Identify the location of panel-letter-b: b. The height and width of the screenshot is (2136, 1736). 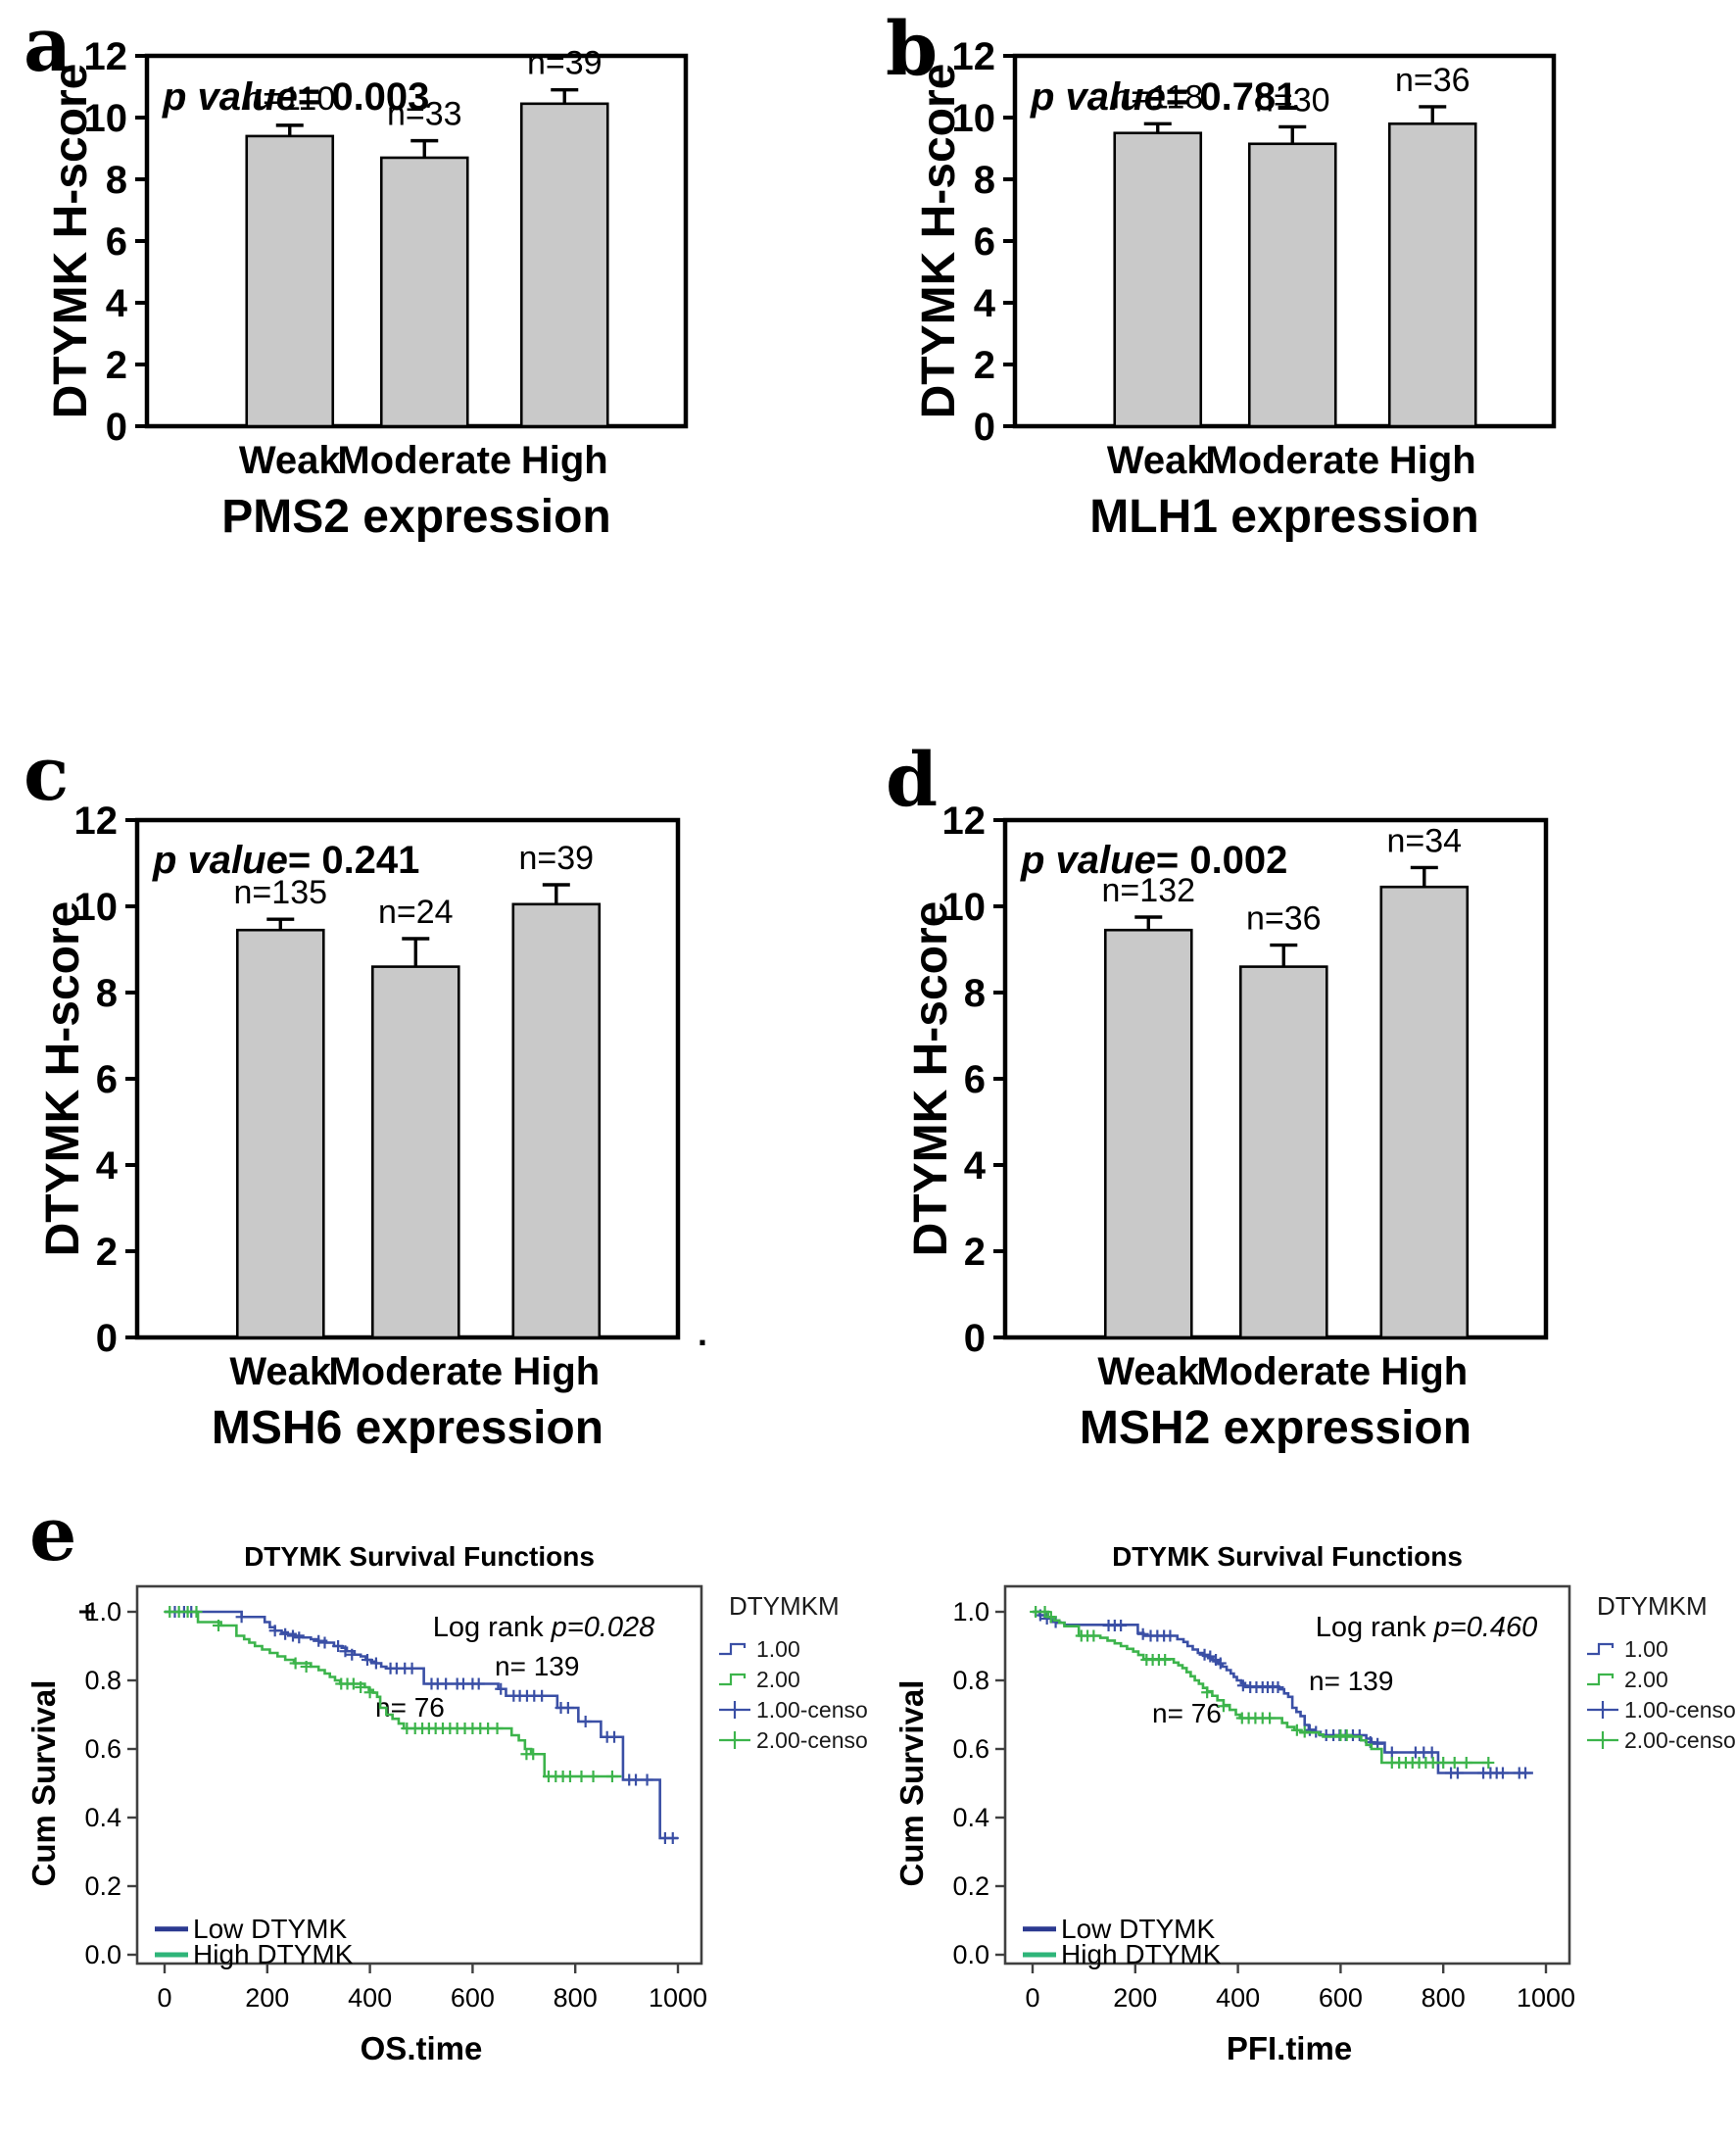
(912, 48).